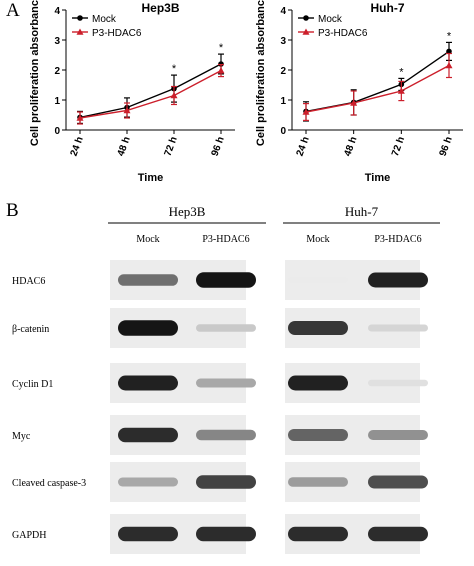  I want to click on protein-label: GAPDH, so click(29, 535).